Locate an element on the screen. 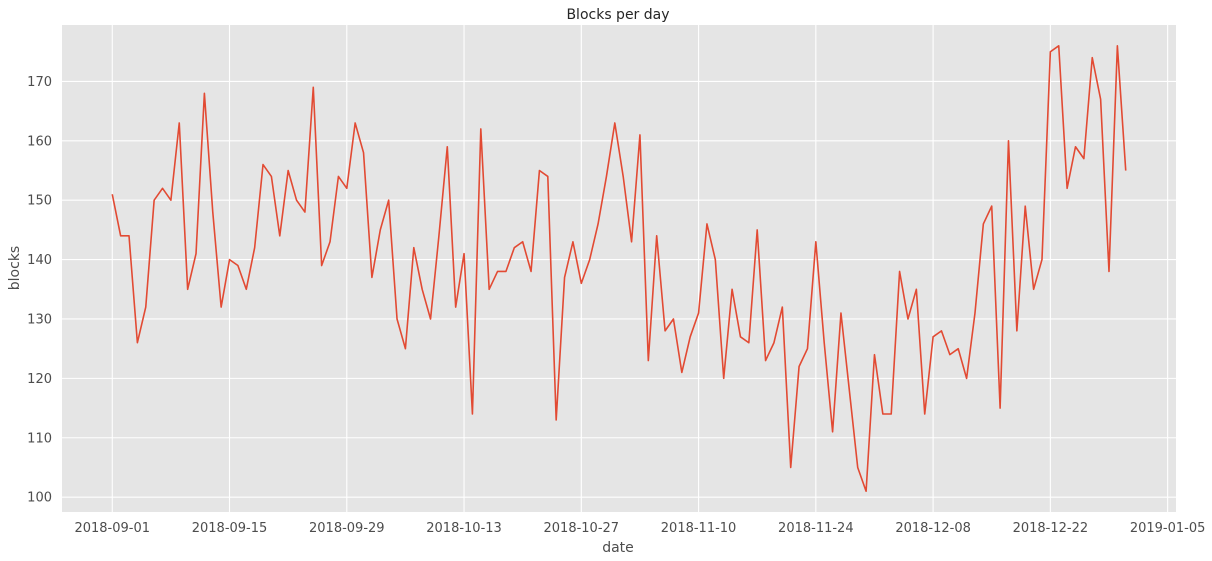 The image size is (1212, 561). x-tick-label: 2018-11-24 is located at coordinates (816, 528).